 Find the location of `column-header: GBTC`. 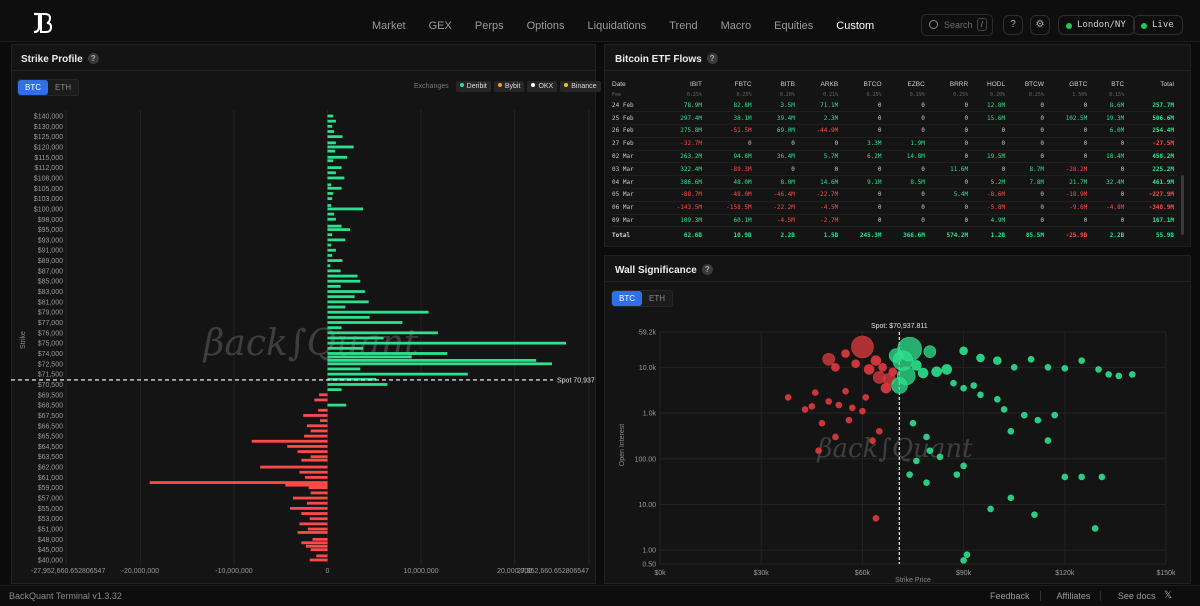

column-header: GBTC is located at coordinates (1078, 84).